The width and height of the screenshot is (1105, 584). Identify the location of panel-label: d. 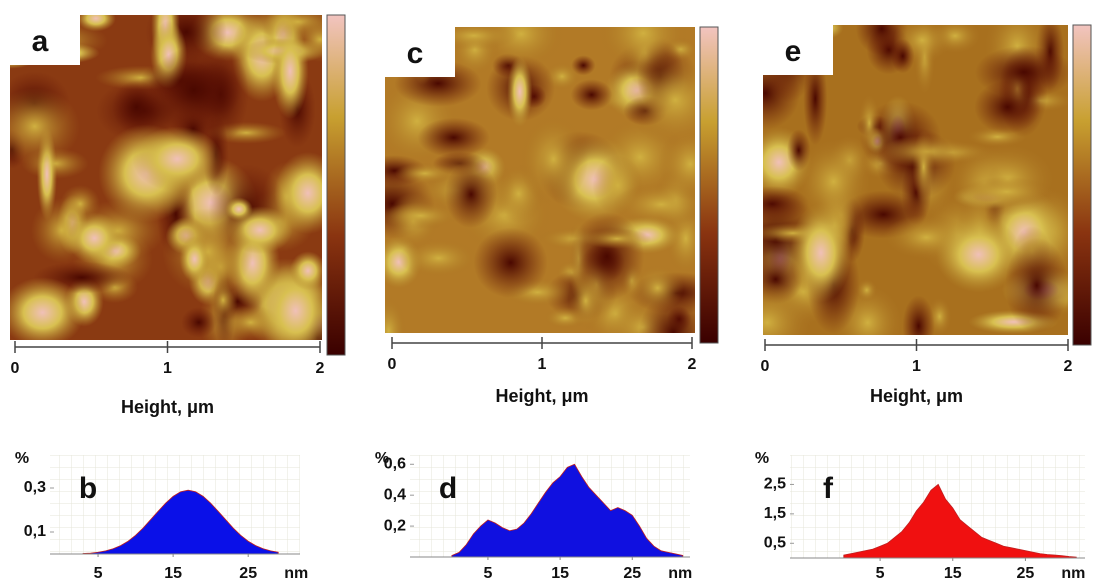
(448, 488).